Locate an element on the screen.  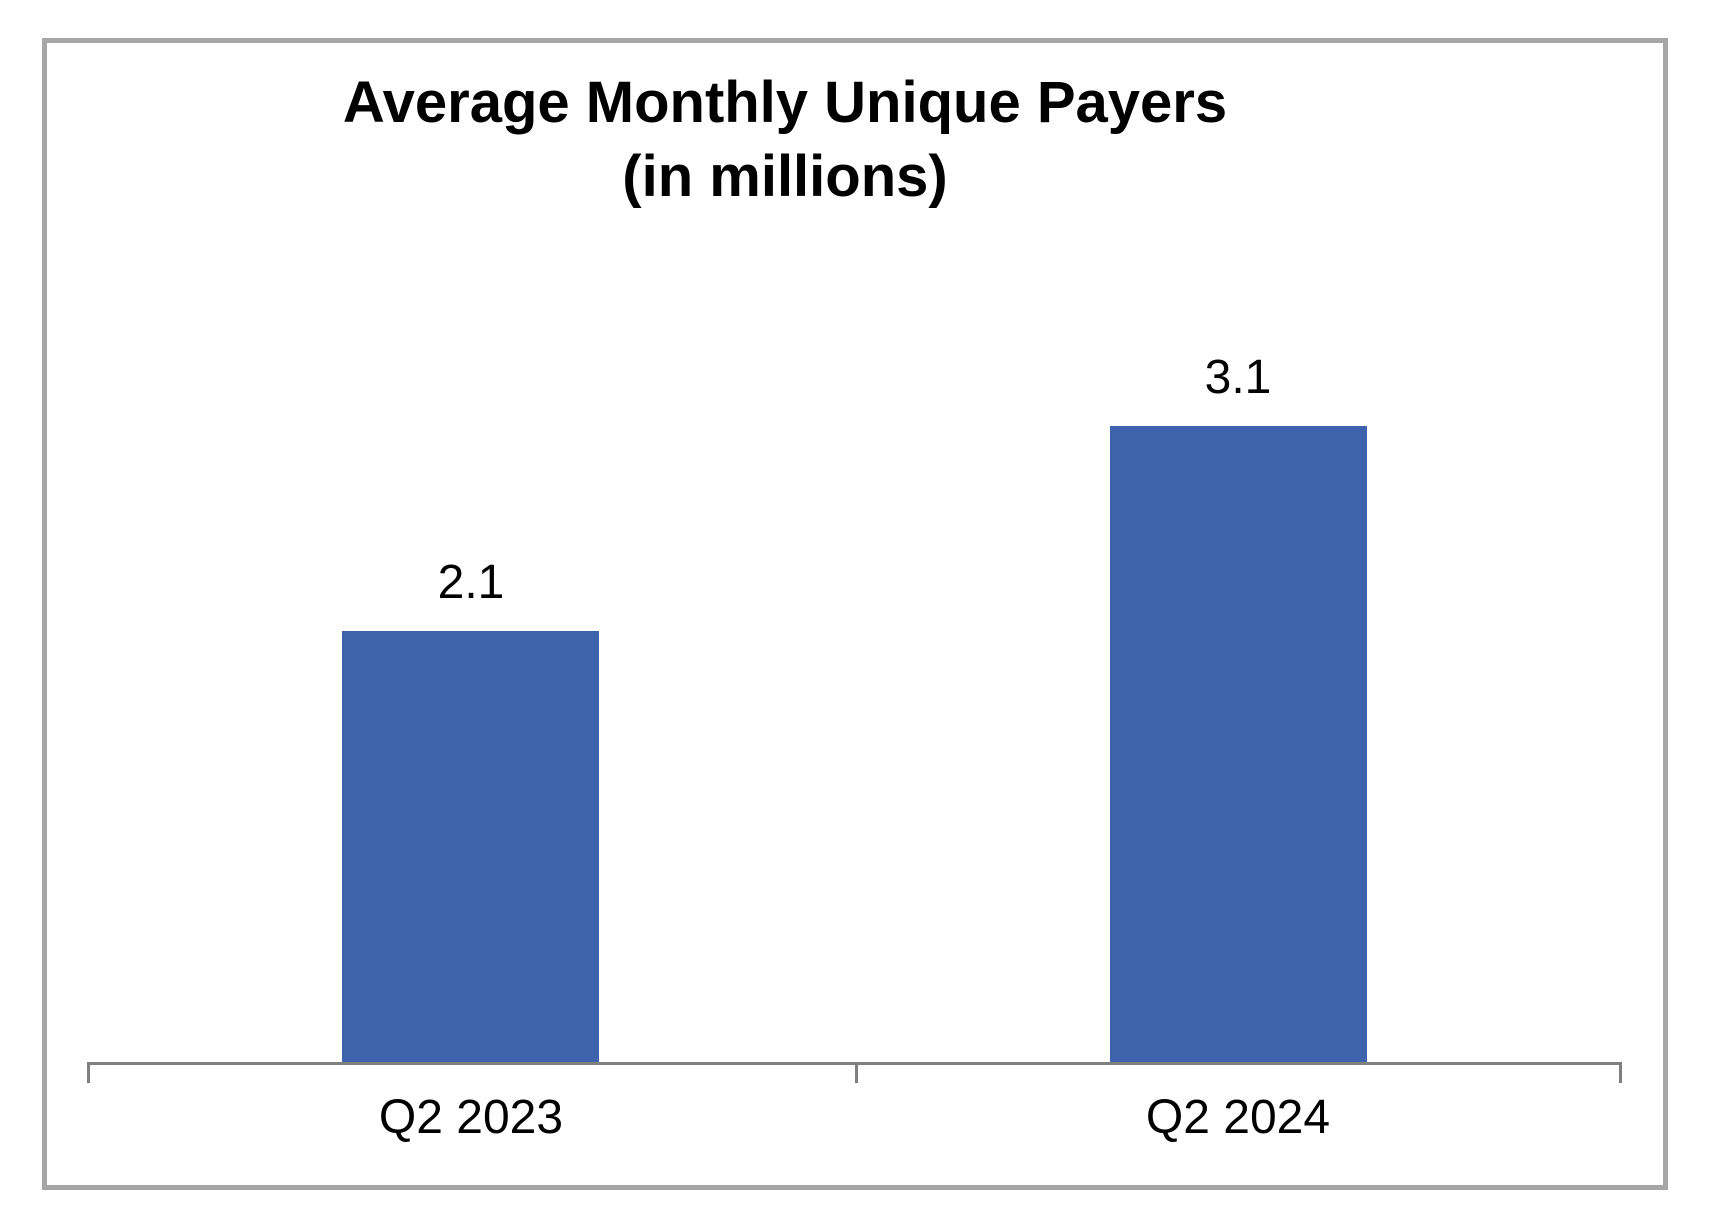
bar-q2-2023 is located at coordinates (470, 846).